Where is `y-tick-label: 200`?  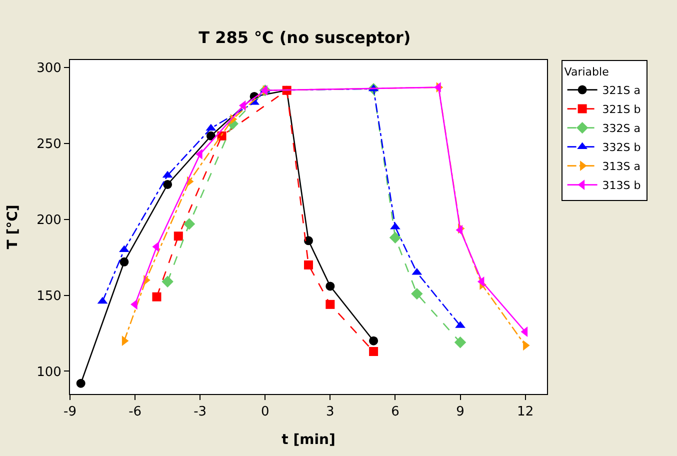
y-tick-label: 200 is located at coordinates (49, 220).